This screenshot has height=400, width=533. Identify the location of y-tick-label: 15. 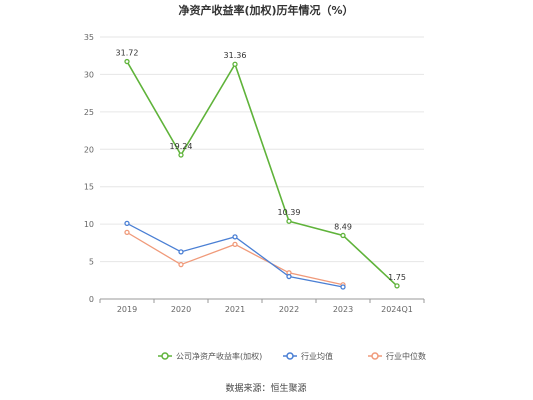
(89, 187).